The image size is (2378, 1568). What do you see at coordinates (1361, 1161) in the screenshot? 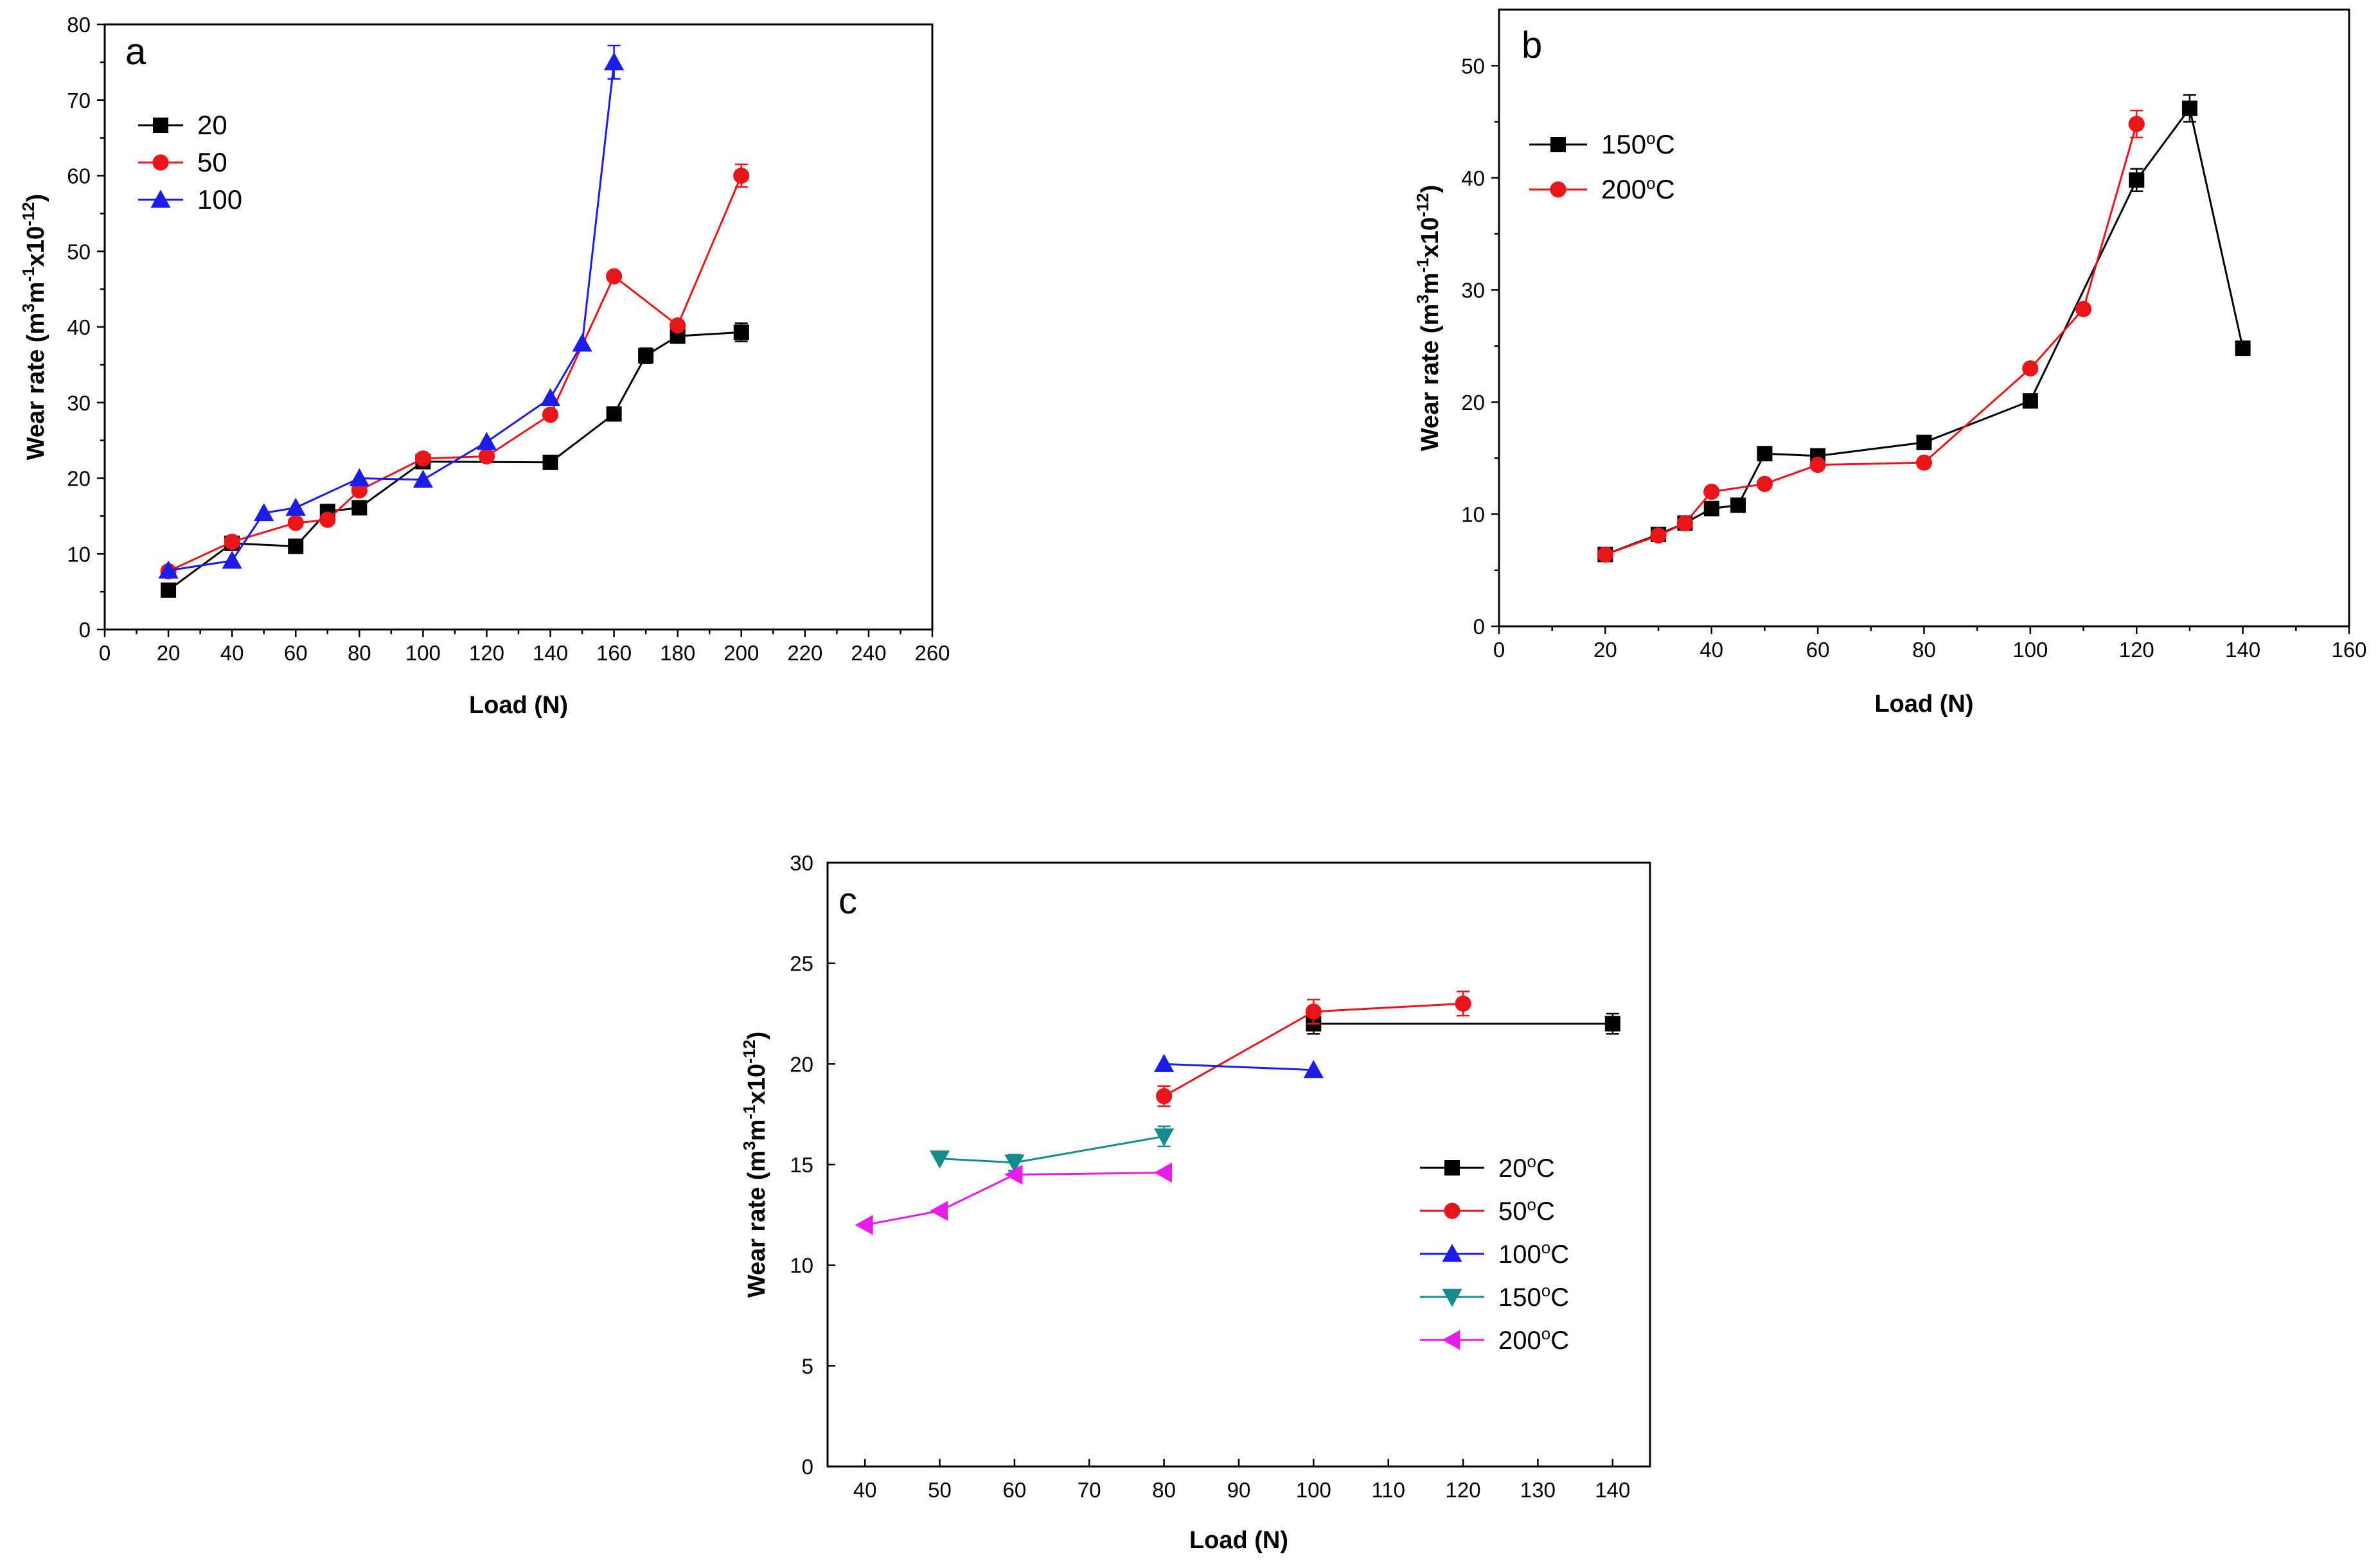
I see `series-2: 100oC` at bounding box center [1361, 1161].